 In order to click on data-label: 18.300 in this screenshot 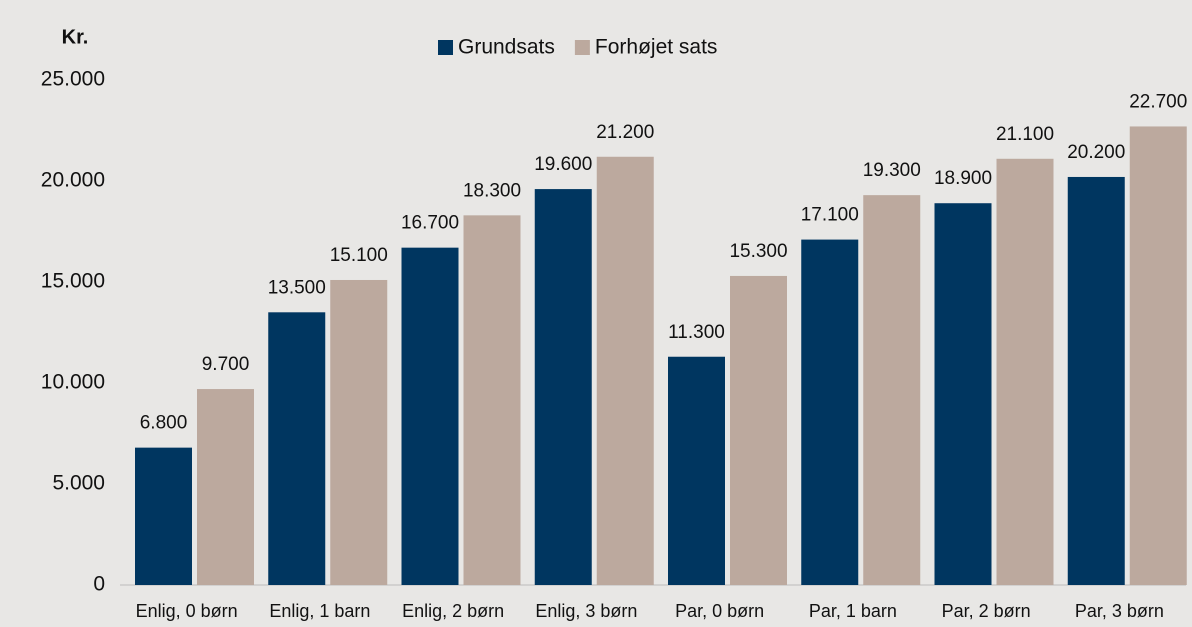, I will do `click(492, 190)`.